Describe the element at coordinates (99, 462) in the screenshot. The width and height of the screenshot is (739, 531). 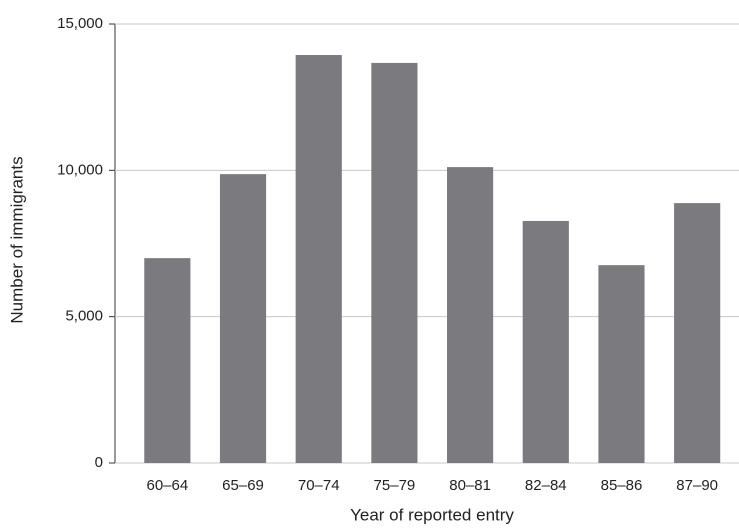
I see `y-tick-label: 0` at that location.